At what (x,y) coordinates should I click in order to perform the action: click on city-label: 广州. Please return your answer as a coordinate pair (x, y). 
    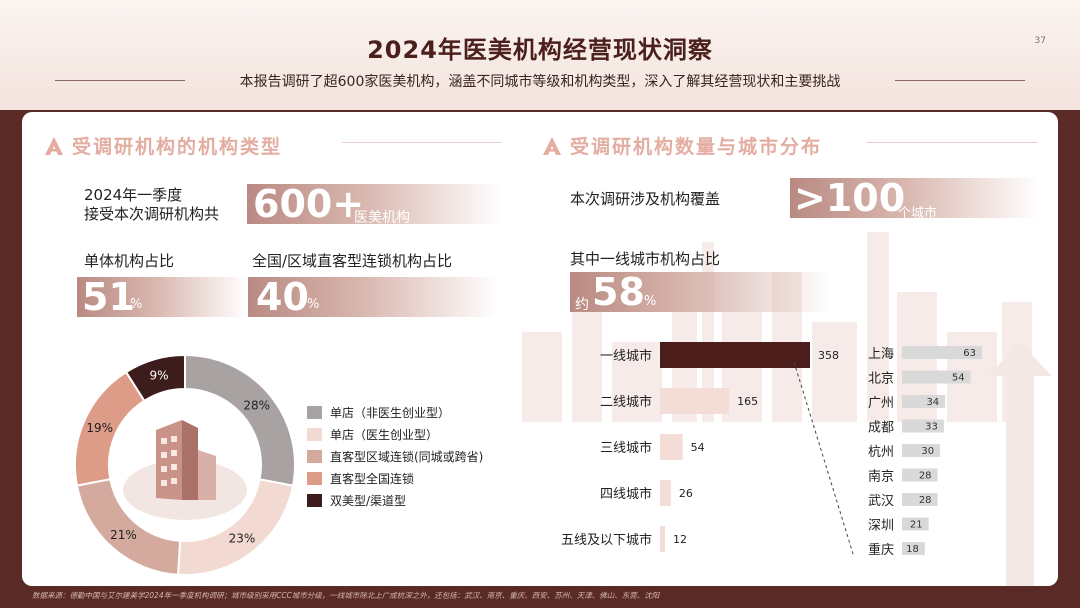
    Looking at the image, I should click on (881, 403).